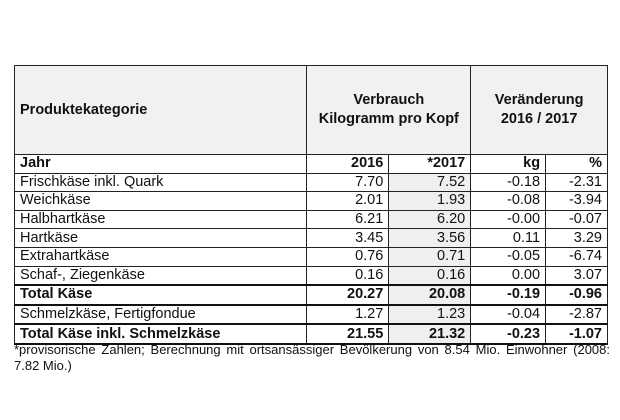 The height and width of the screenshot is (420, 620). What do you see at coordinates (348, 182) in the screenshot?
I see `value-2016: 7.70` at bounding box center [348, 182].